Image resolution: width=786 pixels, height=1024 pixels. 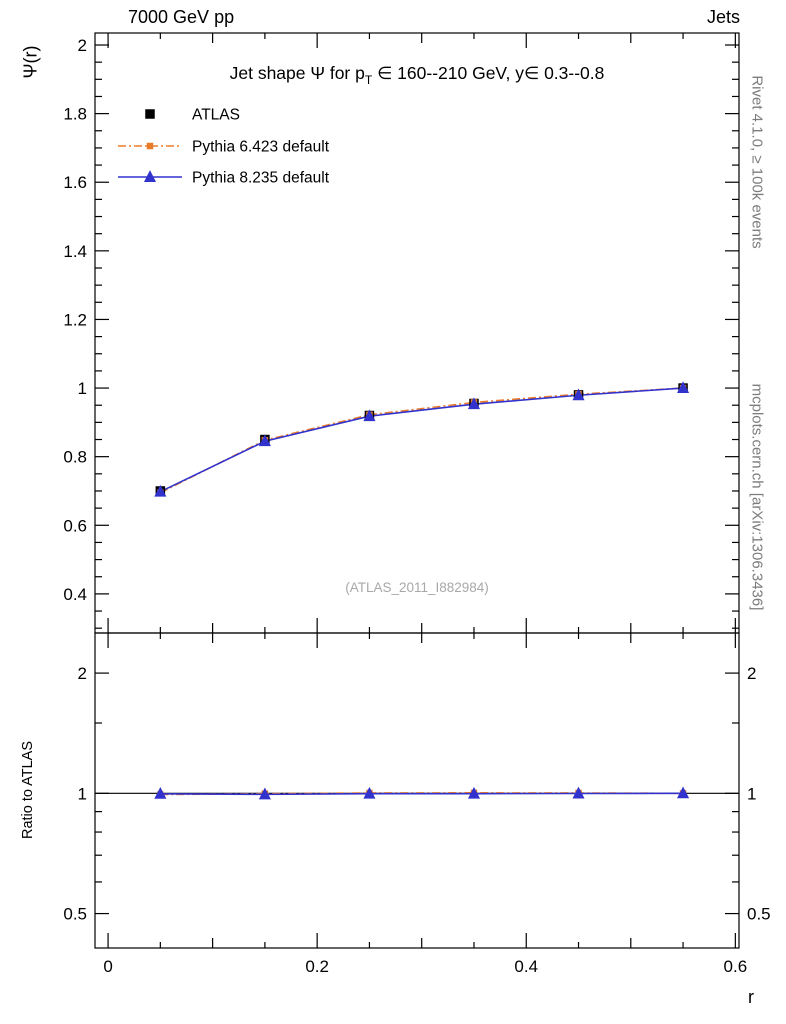 I want to click on svg-text: 1.4, so click(x=75, y=251).